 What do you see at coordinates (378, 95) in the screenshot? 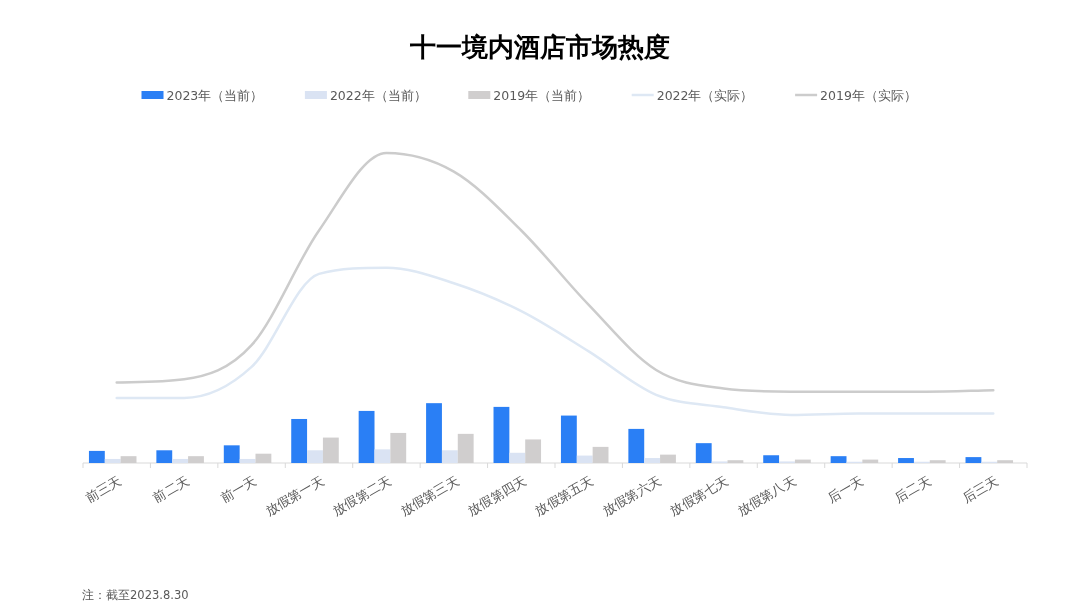
I see `legend-label: 2022年（当前）` at bounding box center [378, 95].